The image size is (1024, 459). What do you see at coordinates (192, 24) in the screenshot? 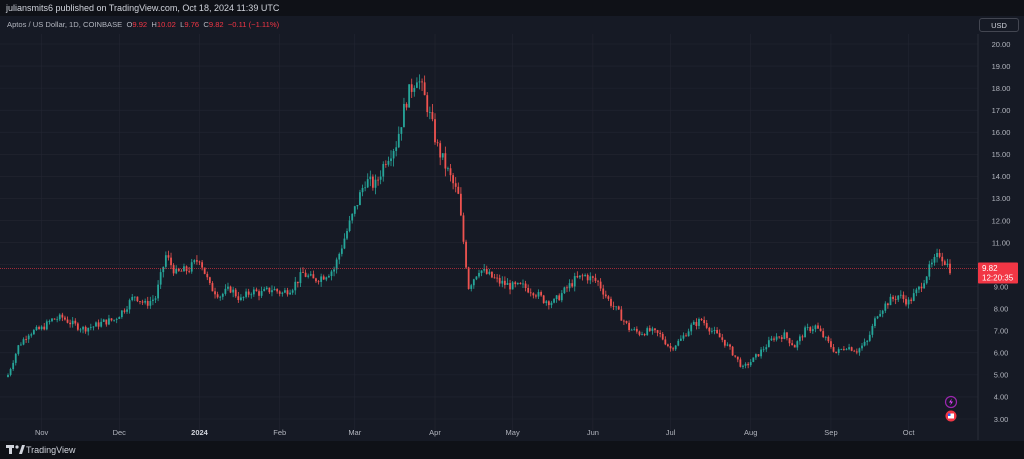
I see `low-value: 9.76` at bounding box center [192, 24].